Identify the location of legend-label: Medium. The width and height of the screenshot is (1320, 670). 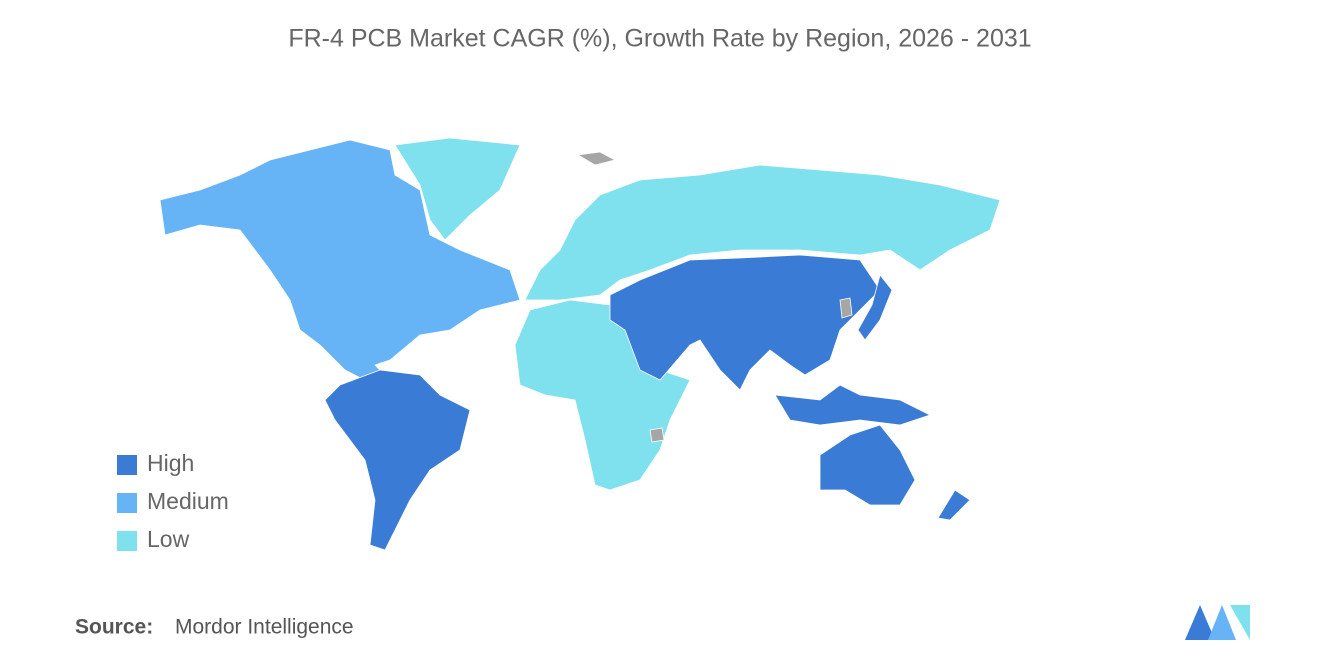
(188, 501).